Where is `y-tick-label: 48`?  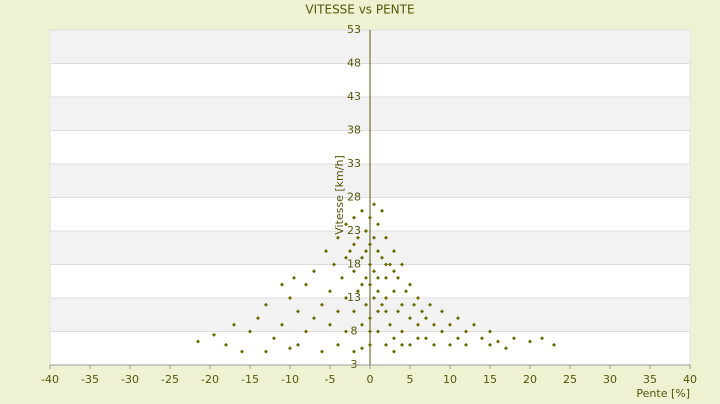
y-tick-label: 48 is located at coordinates (354, 63).